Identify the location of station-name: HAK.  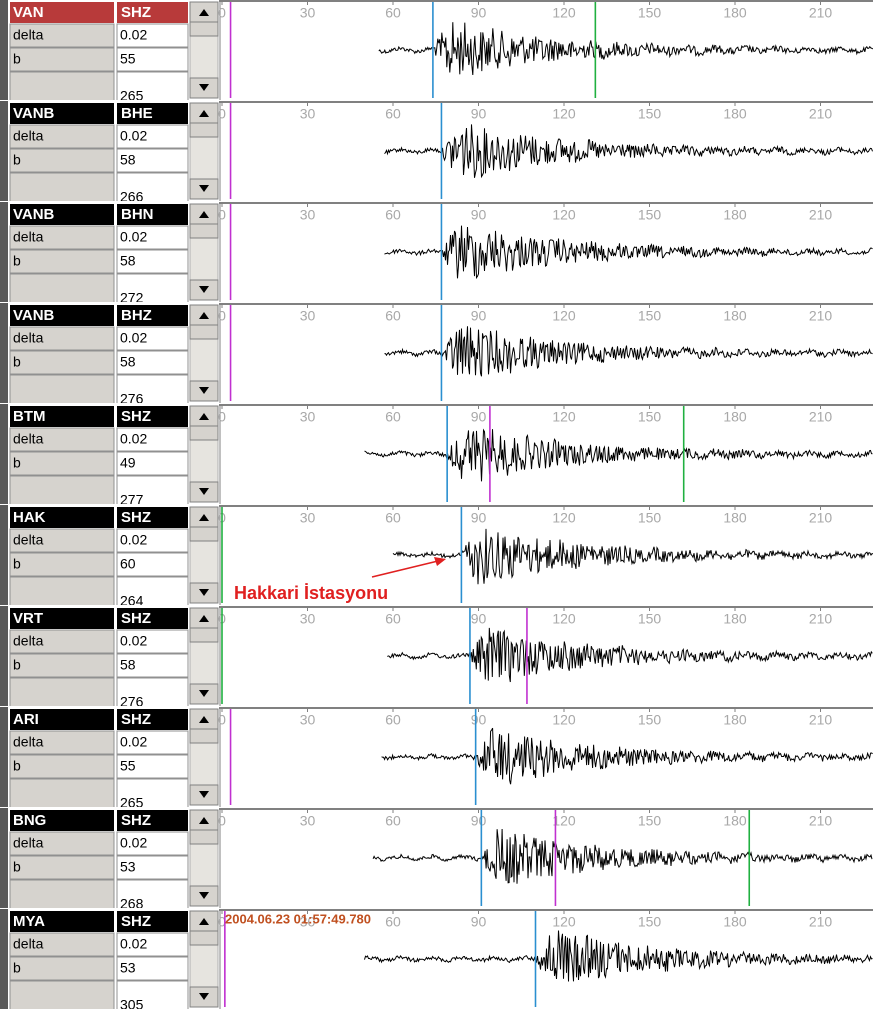
(29, 517).